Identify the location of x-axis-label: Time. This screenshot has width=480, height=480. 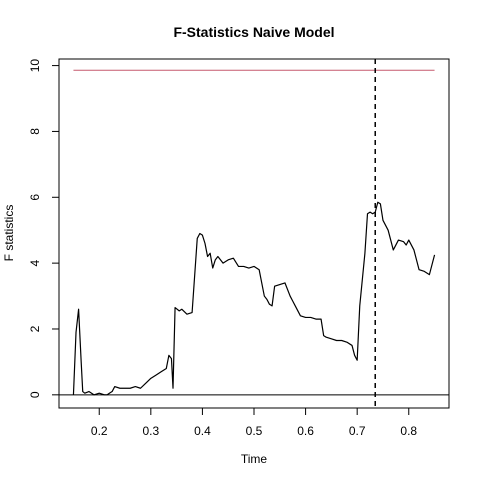
(254, 459).